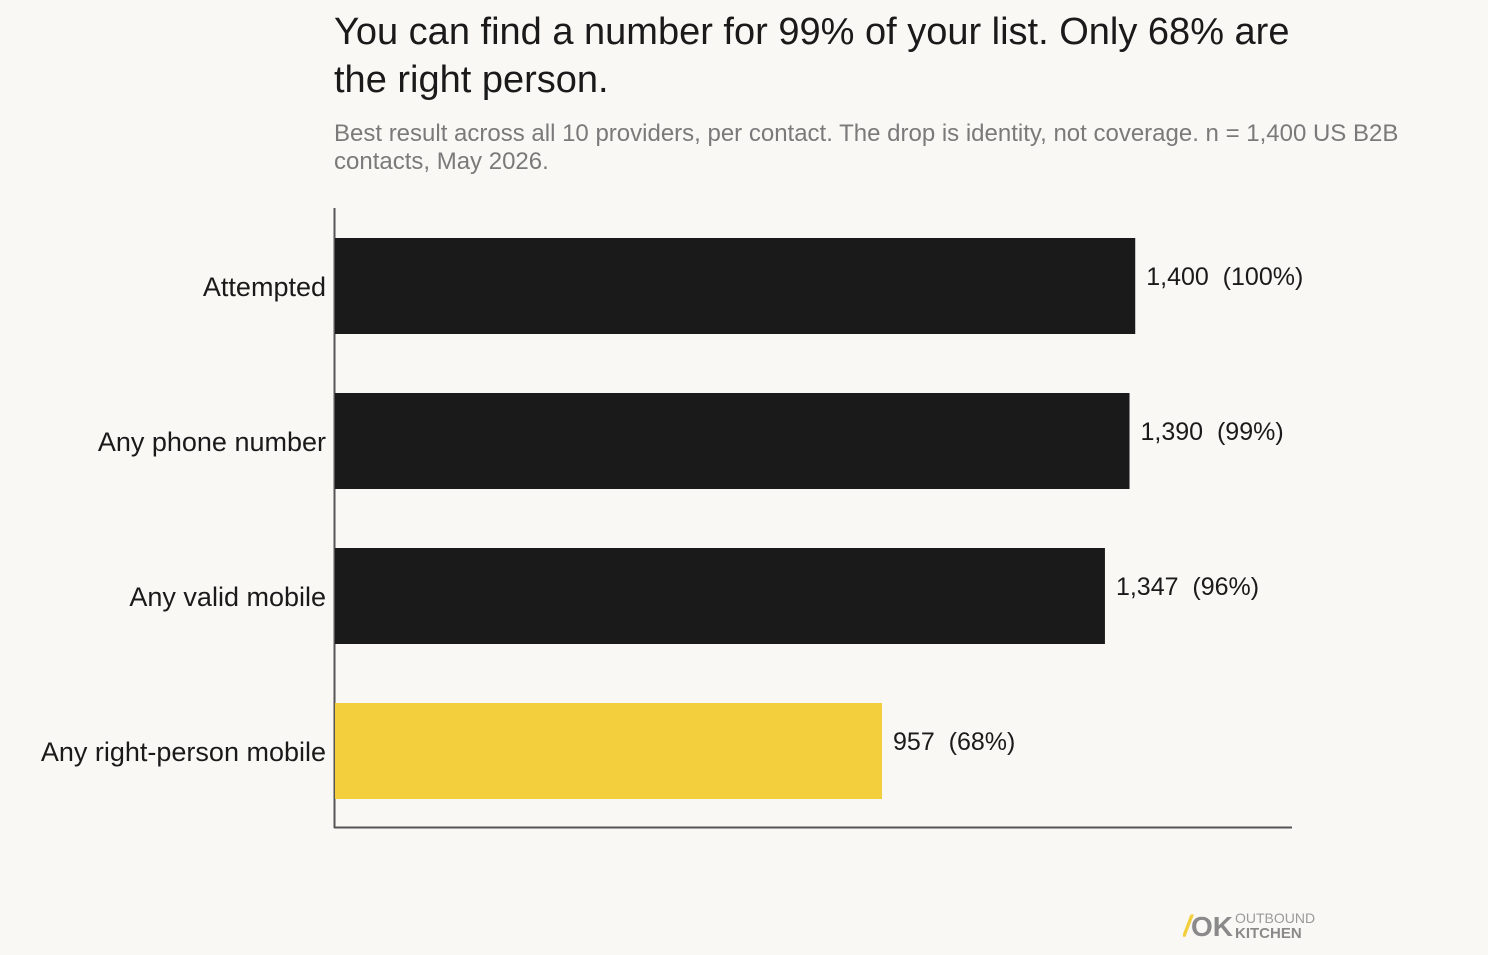 This screenshot has width=1488, height=955. I want to click on brand-logo: / OK OUTBOUND KITCHEN, so click(1252, 925).